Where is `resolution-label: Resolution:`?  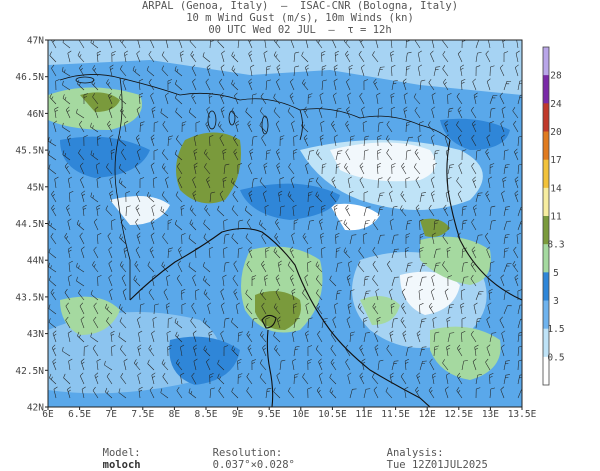
resolution-label: Resolution: is located at coordinates (248, 453).